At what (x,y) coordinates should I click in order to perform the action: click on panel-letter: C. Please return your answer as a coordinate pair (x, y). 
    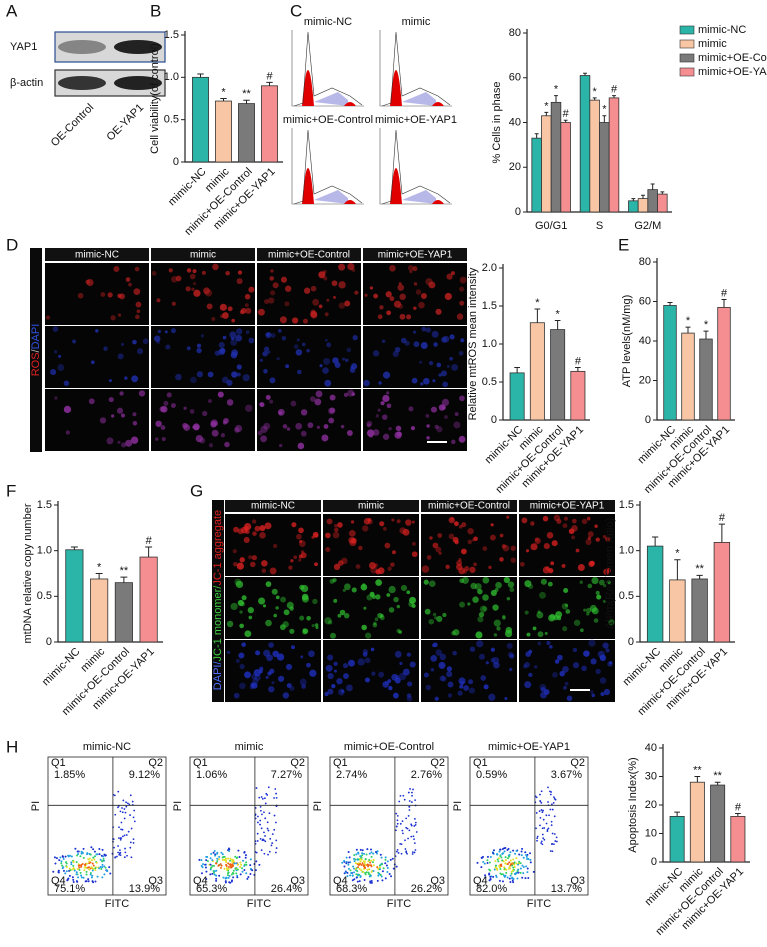
    Looking at the image, I should click on (296, 10).